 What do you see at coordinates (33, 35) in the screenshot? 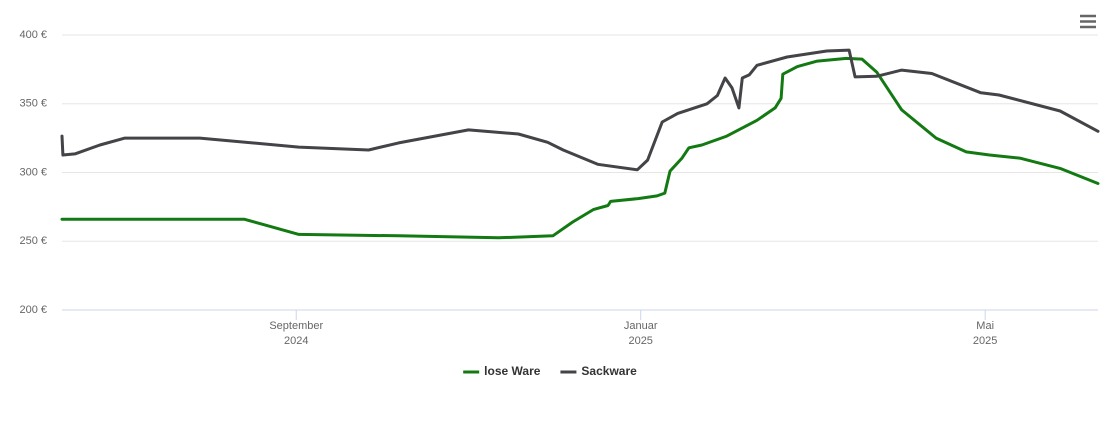
I see `y-tick-label: 400 €` at bounding box center [33, 35].